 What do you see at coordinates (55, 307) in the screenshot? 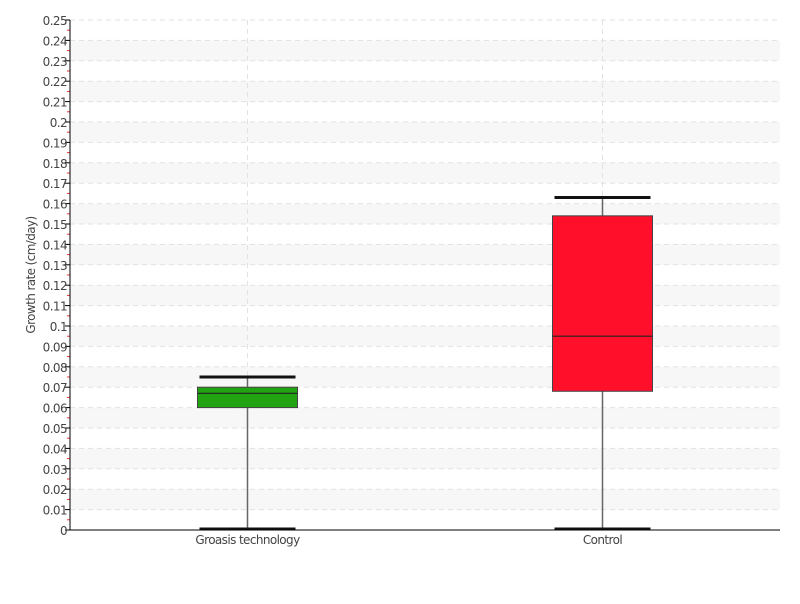
I see `y-tick-label: 0.11` at bounding box center [55, 307].